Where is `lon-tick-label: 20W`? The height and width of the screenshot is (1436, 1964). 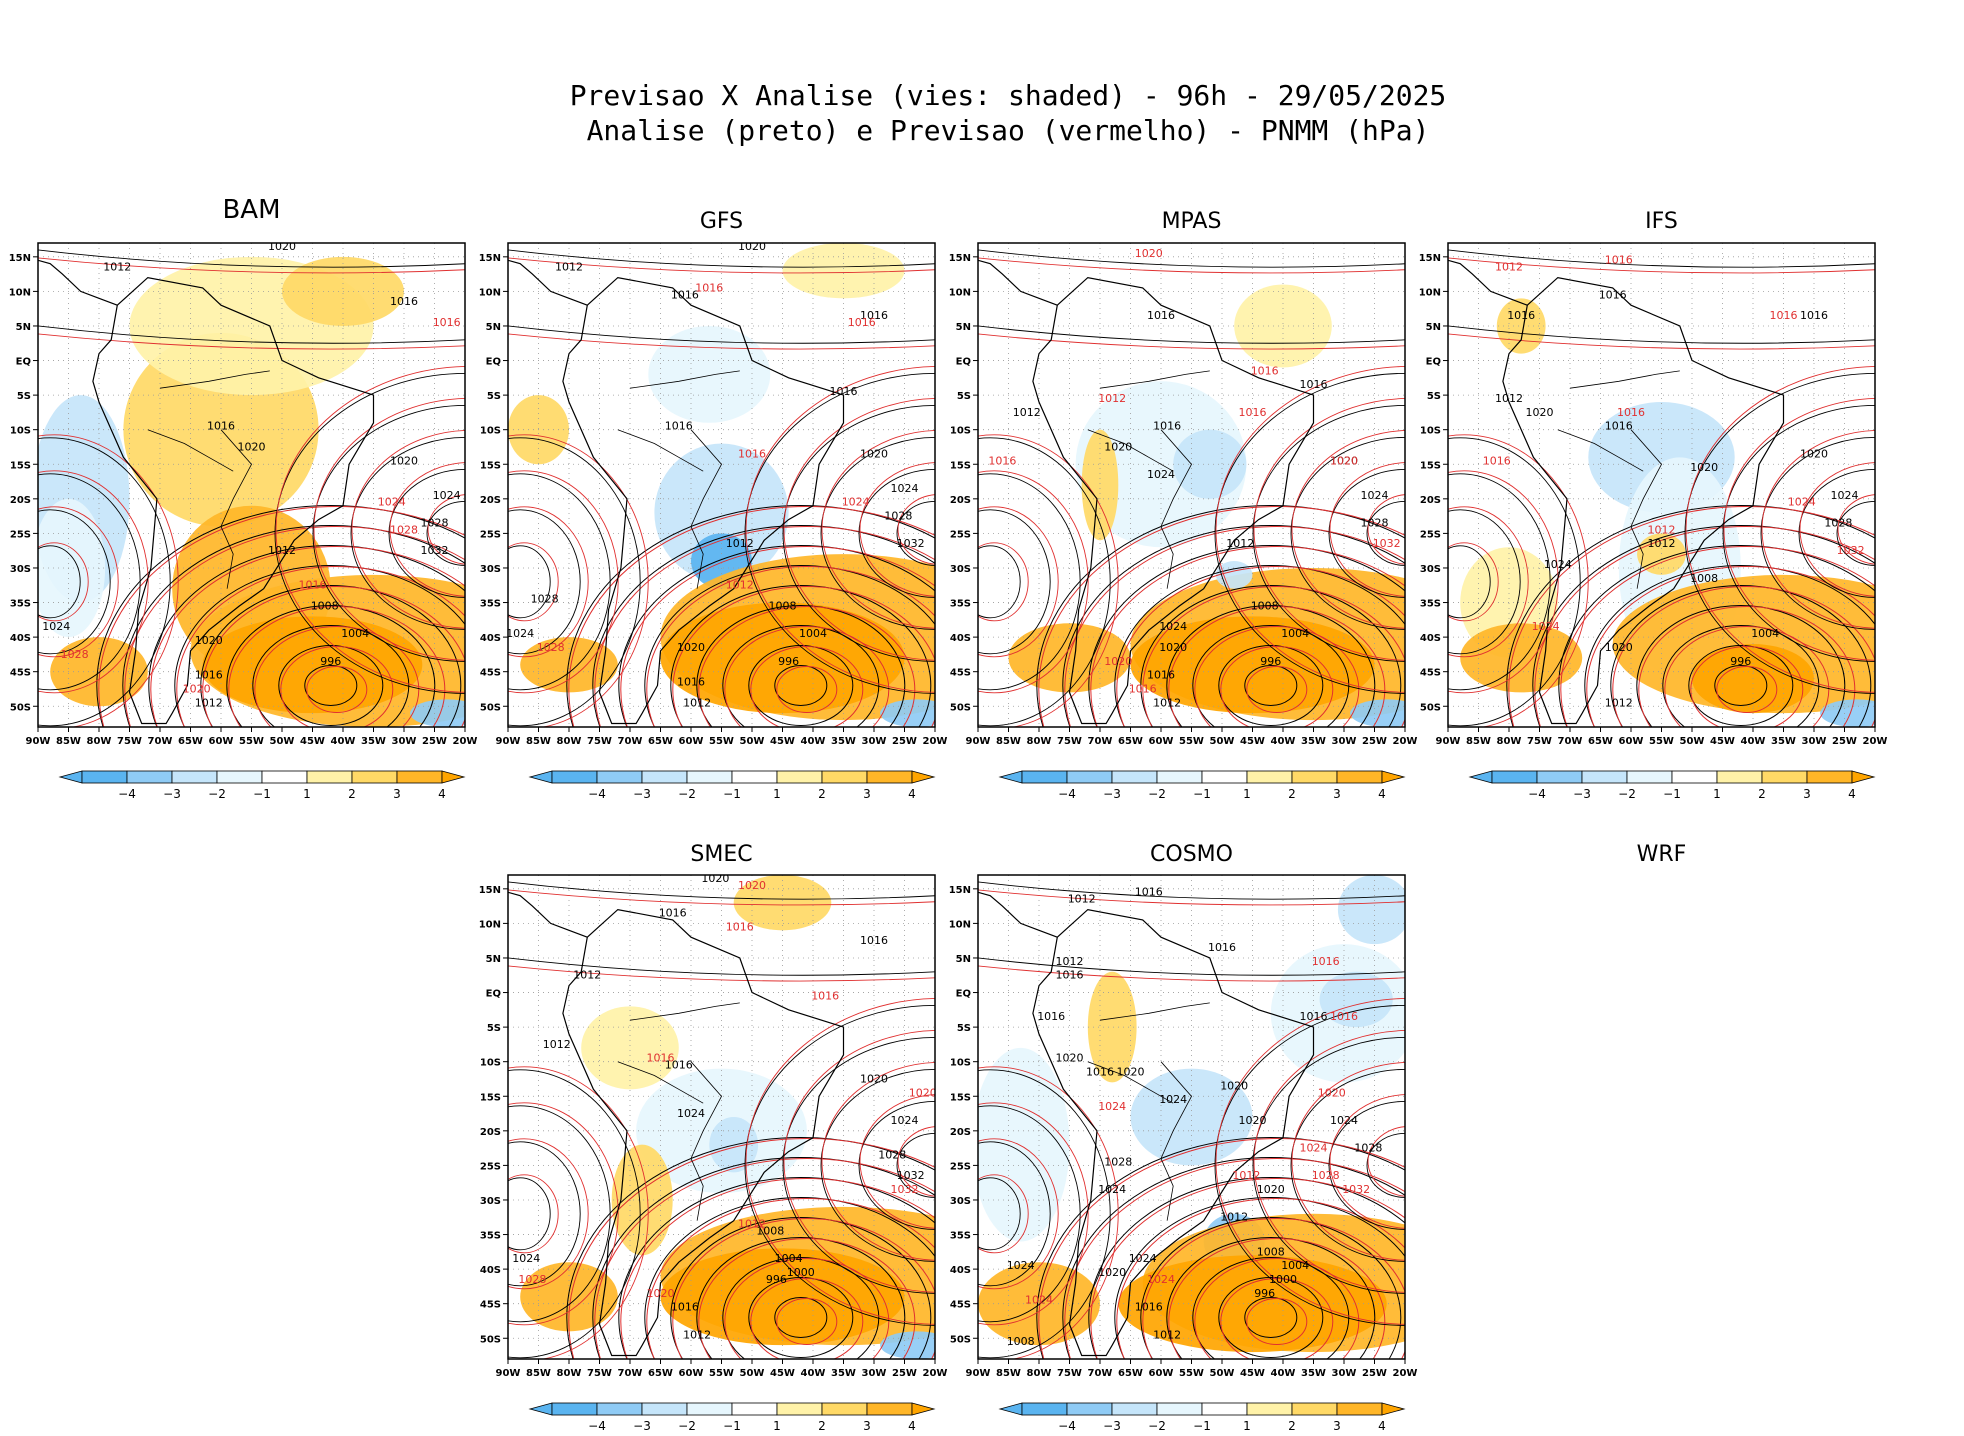 lon-tick-label: 20W is located at coordinates (465, 741).